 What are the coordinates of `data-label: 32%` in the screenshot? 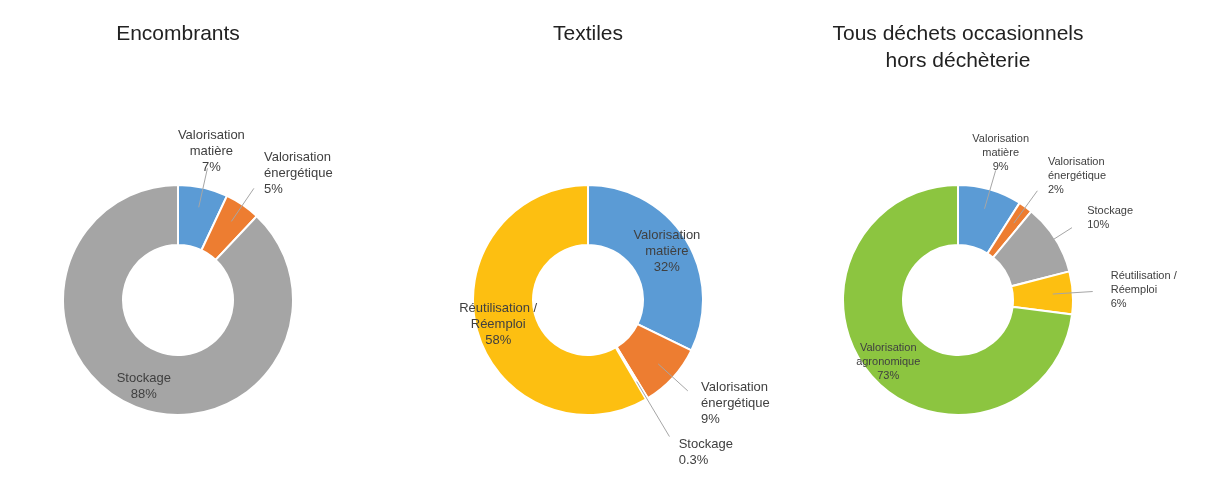 It's located at (667, 266).